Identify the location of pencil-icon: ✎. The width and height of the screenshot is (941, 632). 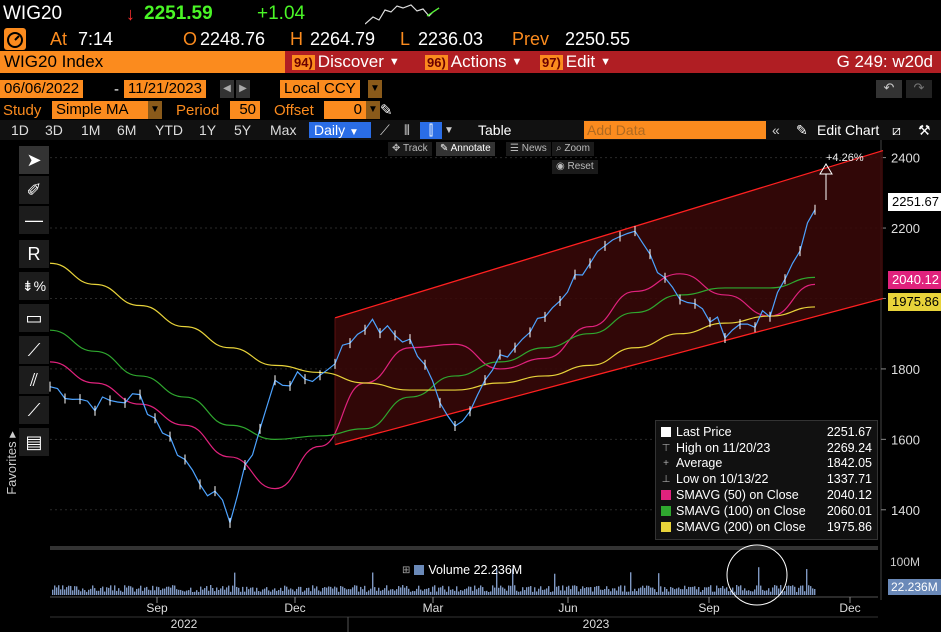
(386, 110).